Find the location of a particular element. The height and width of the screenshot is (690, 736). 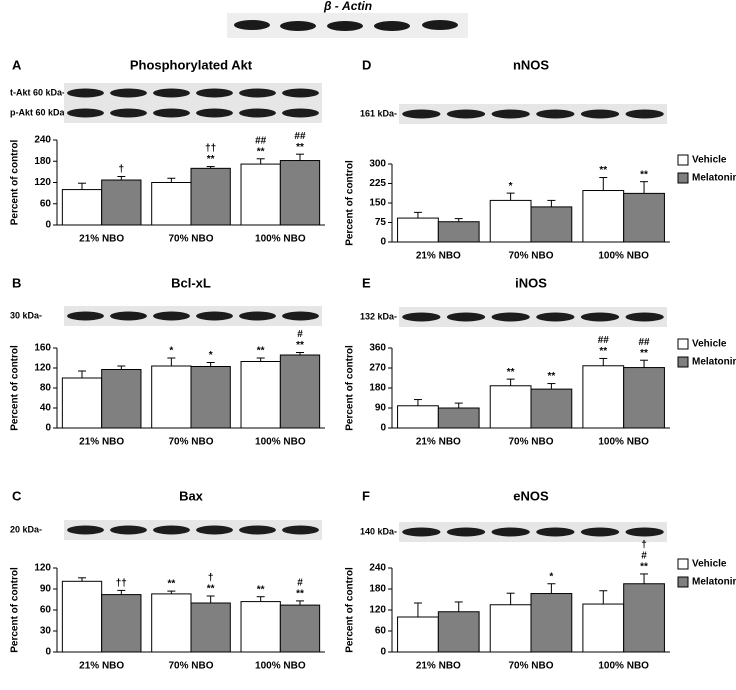

chart-title: Bax is located at coordinates (191, 495).